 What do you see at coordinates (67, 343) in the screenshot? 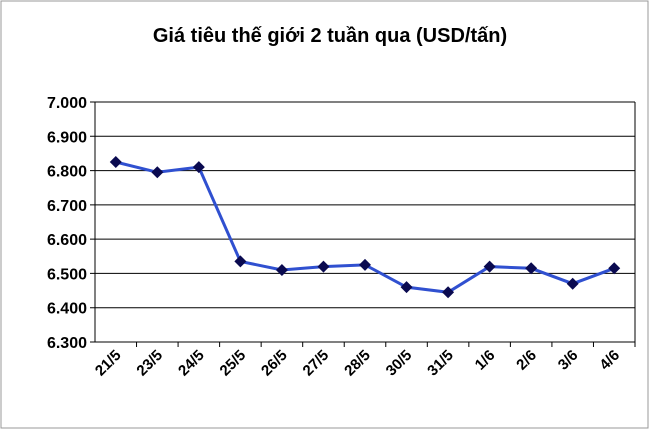
I see `y-tick-label: 6.300` at bounding box center [67, 343].